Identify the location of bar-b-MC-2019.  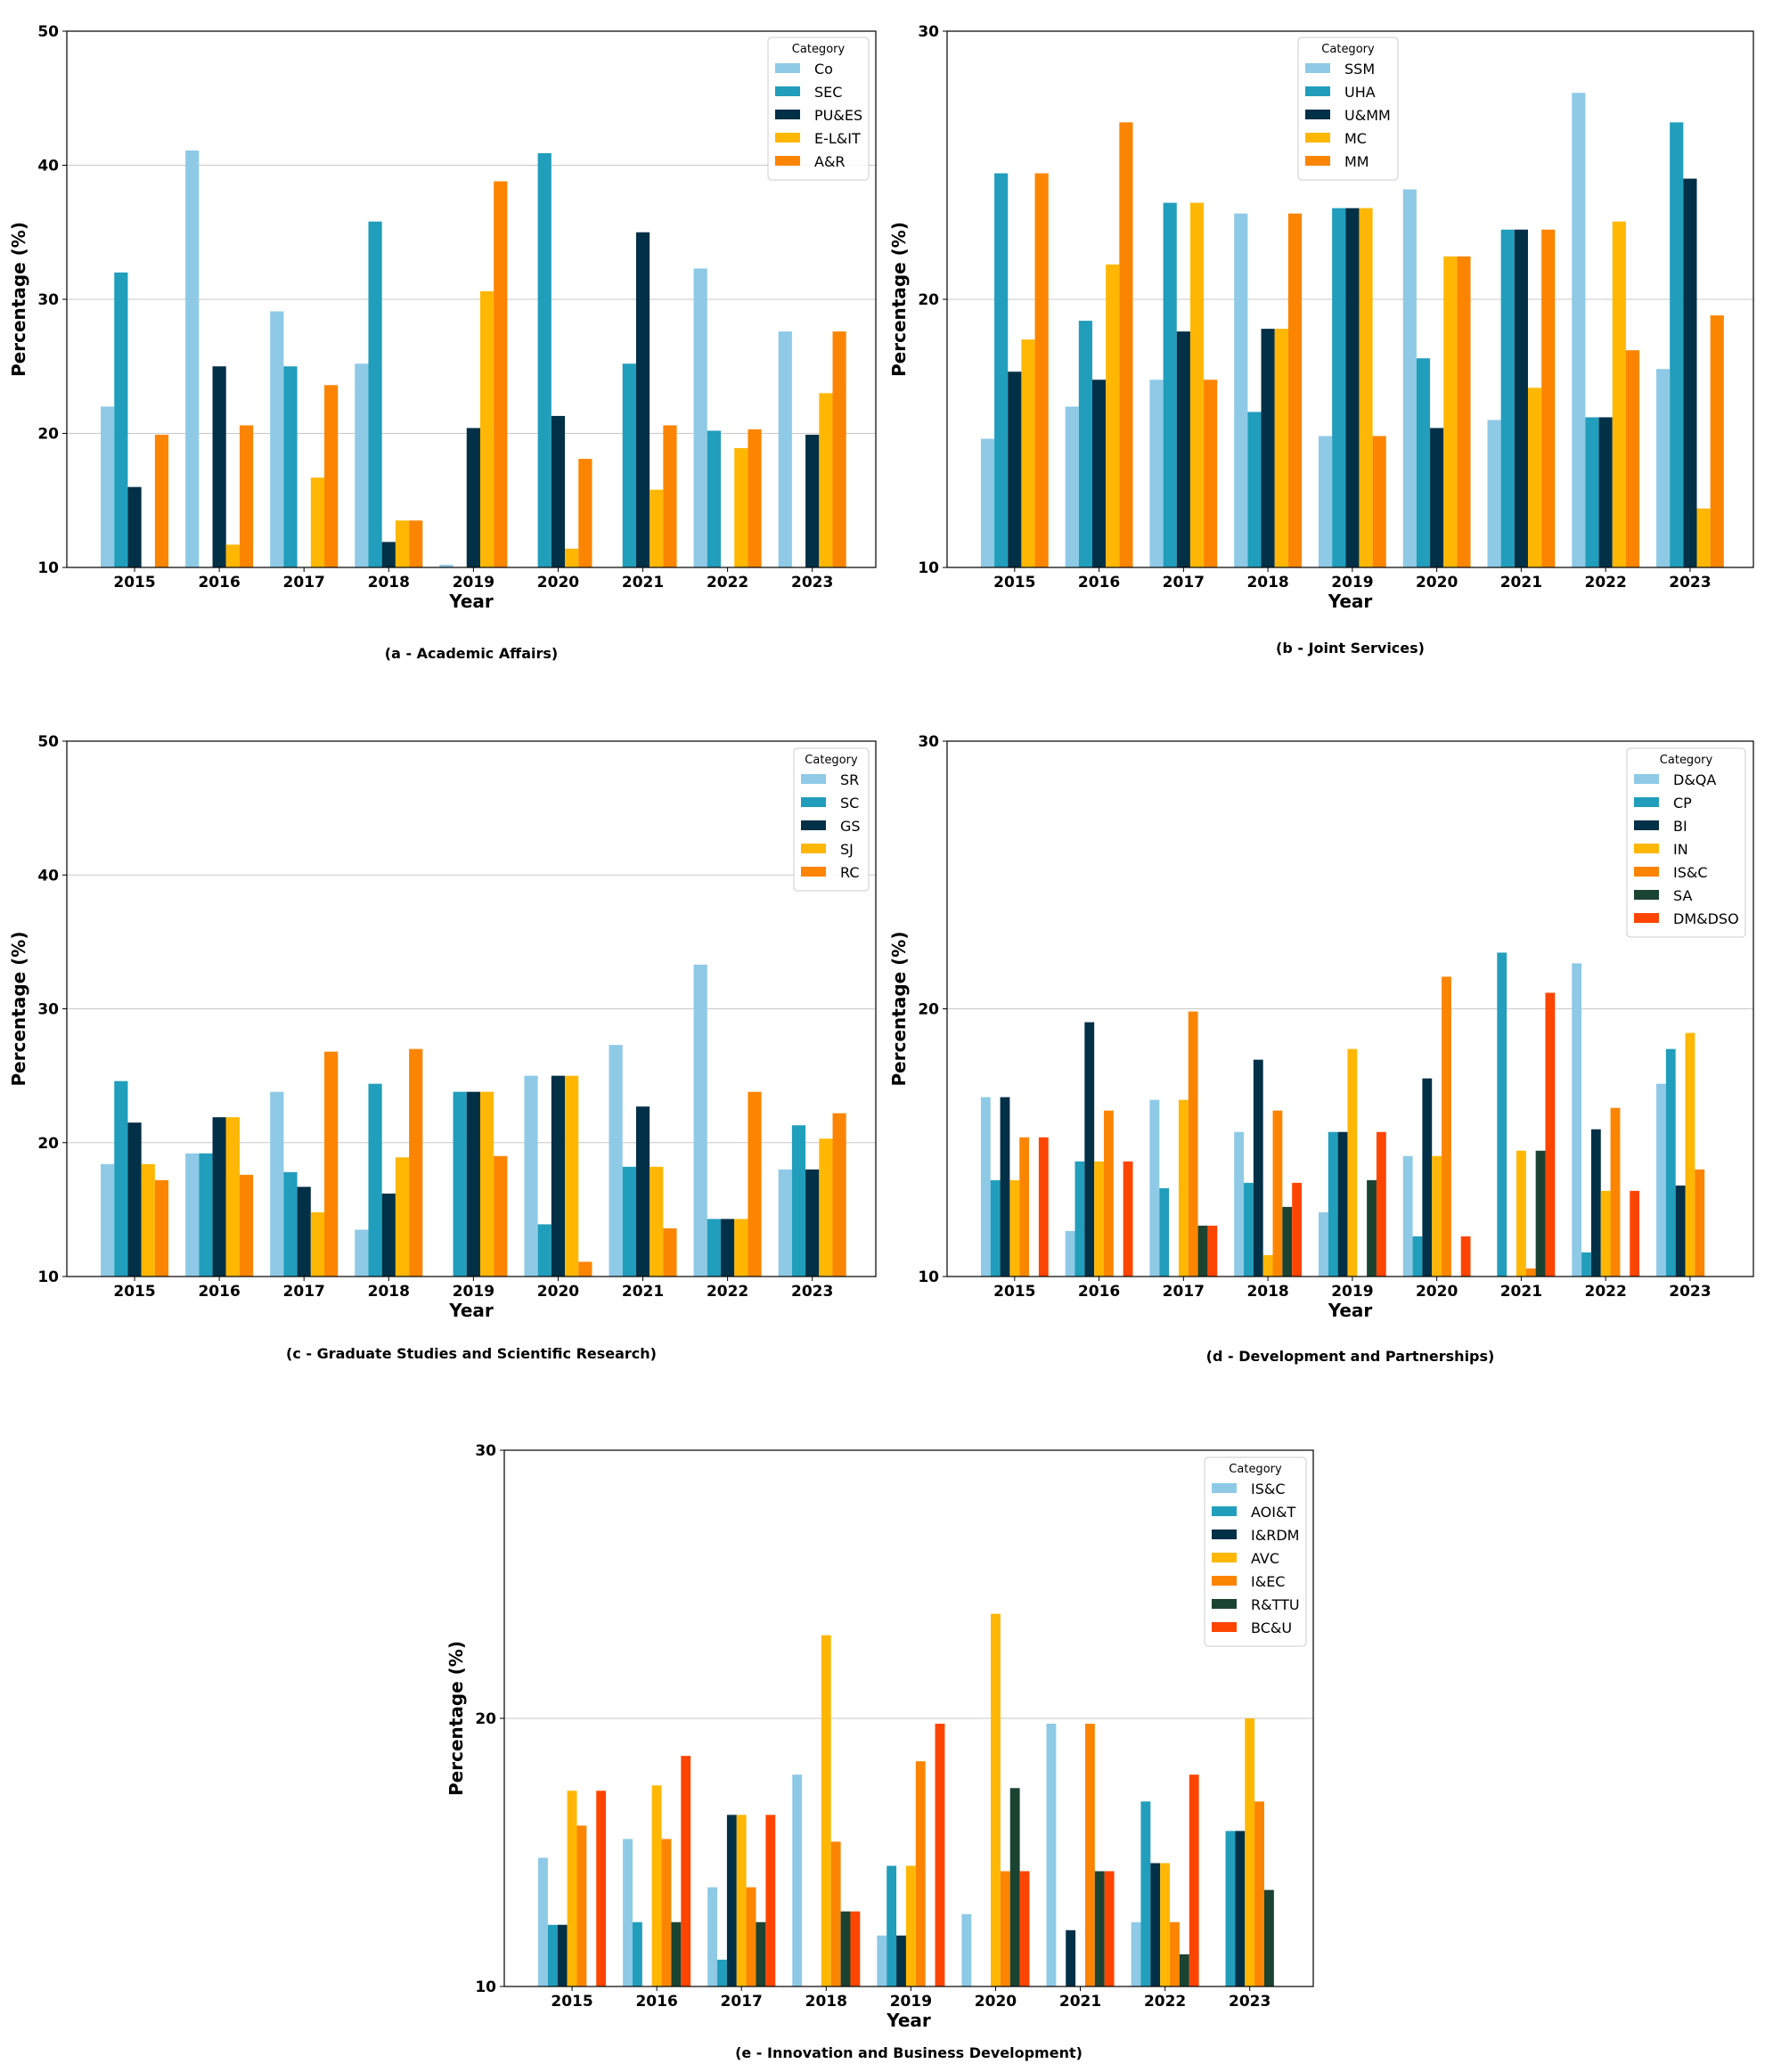
(1366, 387).